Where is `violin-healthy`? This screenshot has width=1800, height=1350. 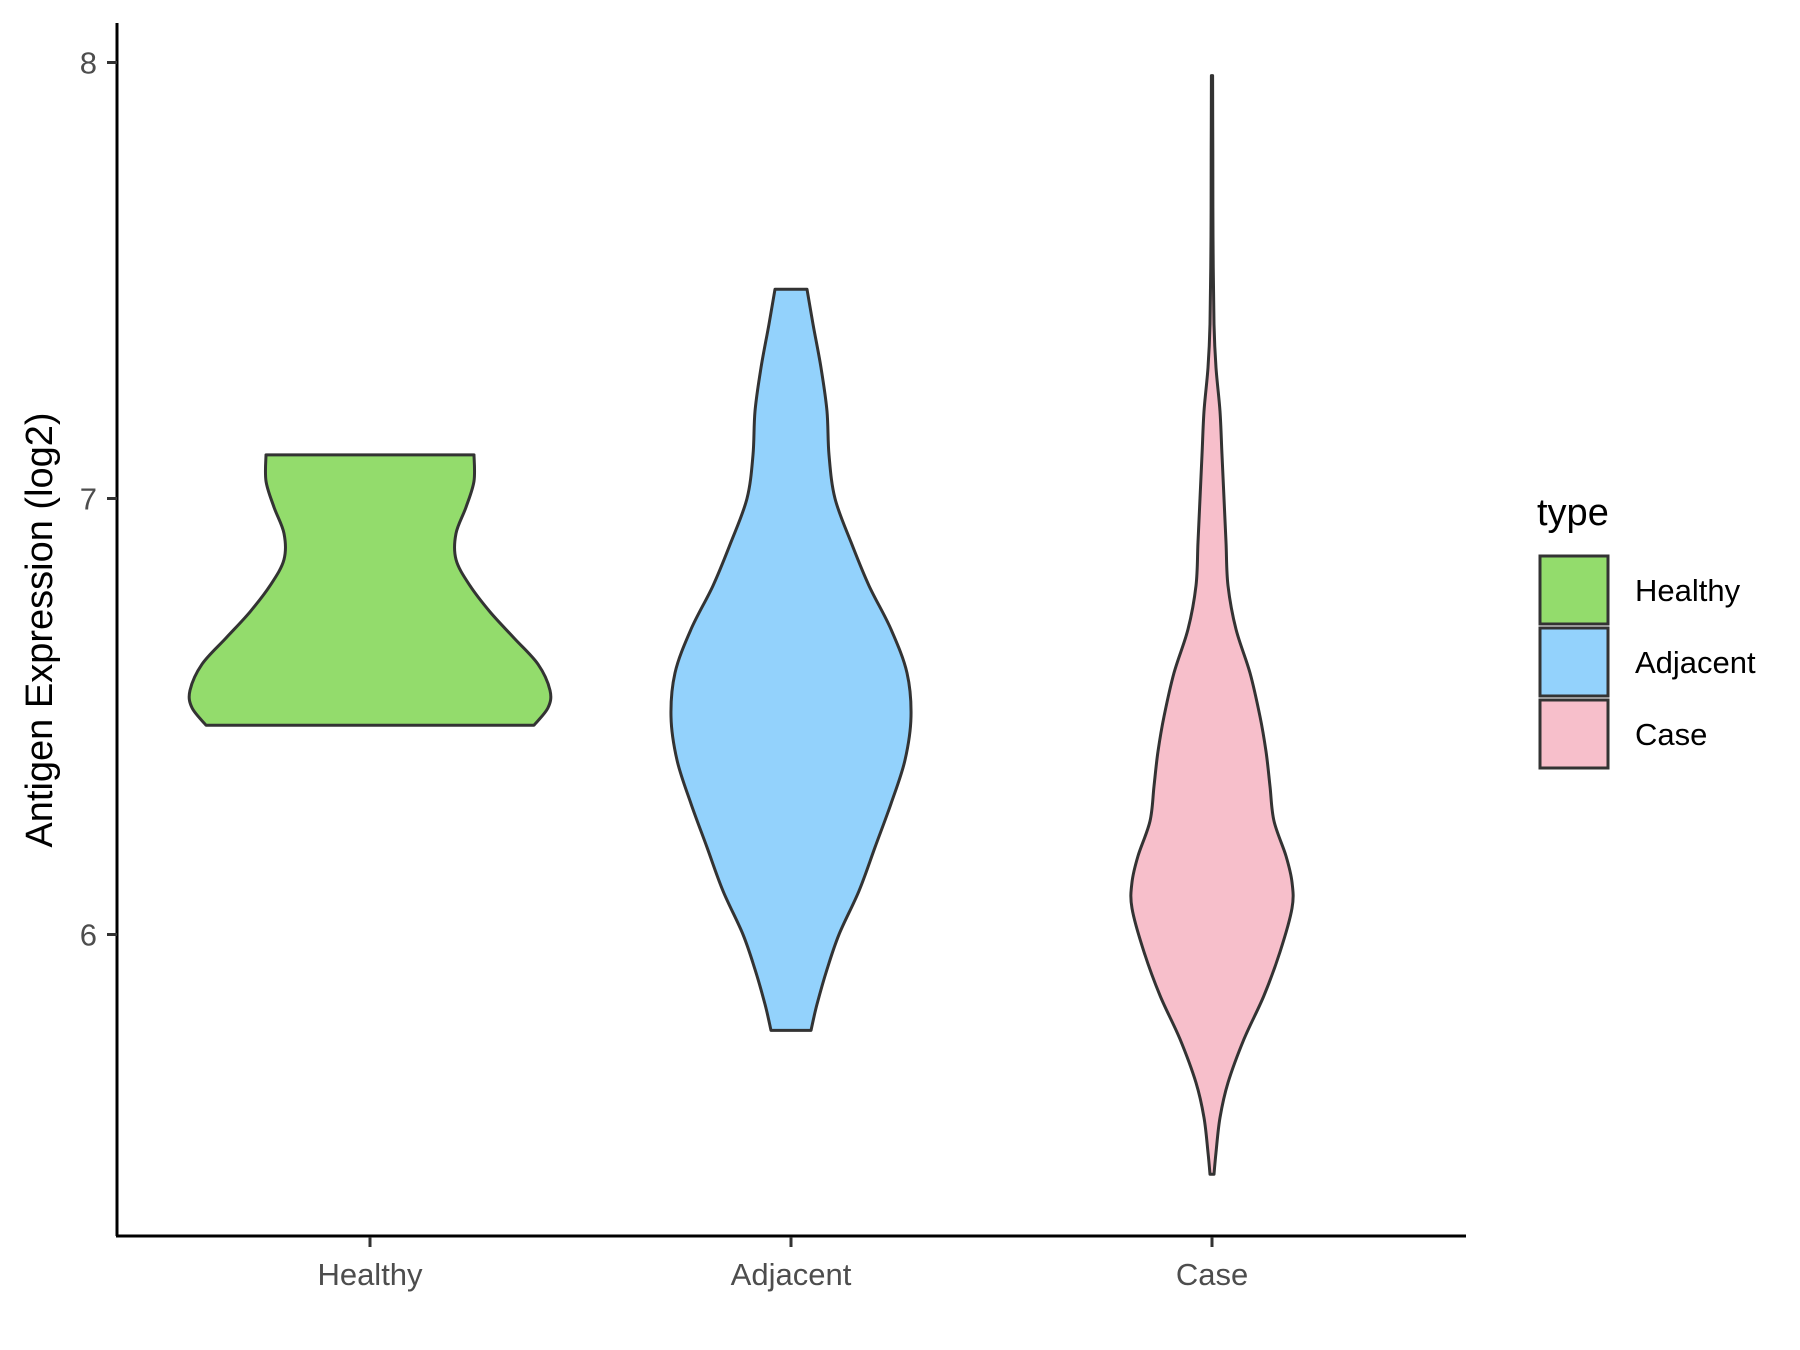
violin-healthy is located at coordinates (370, 590).